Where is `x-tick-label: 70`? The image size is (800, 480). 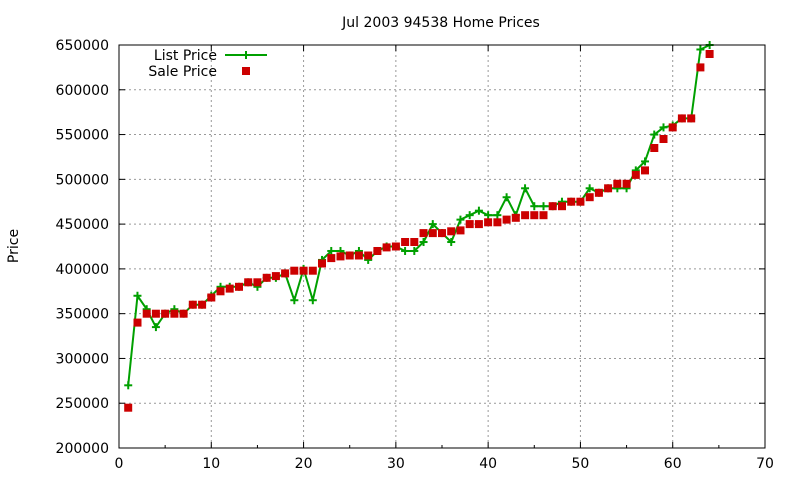 x-tick-label: 70 is located at coordinates (765, 464).